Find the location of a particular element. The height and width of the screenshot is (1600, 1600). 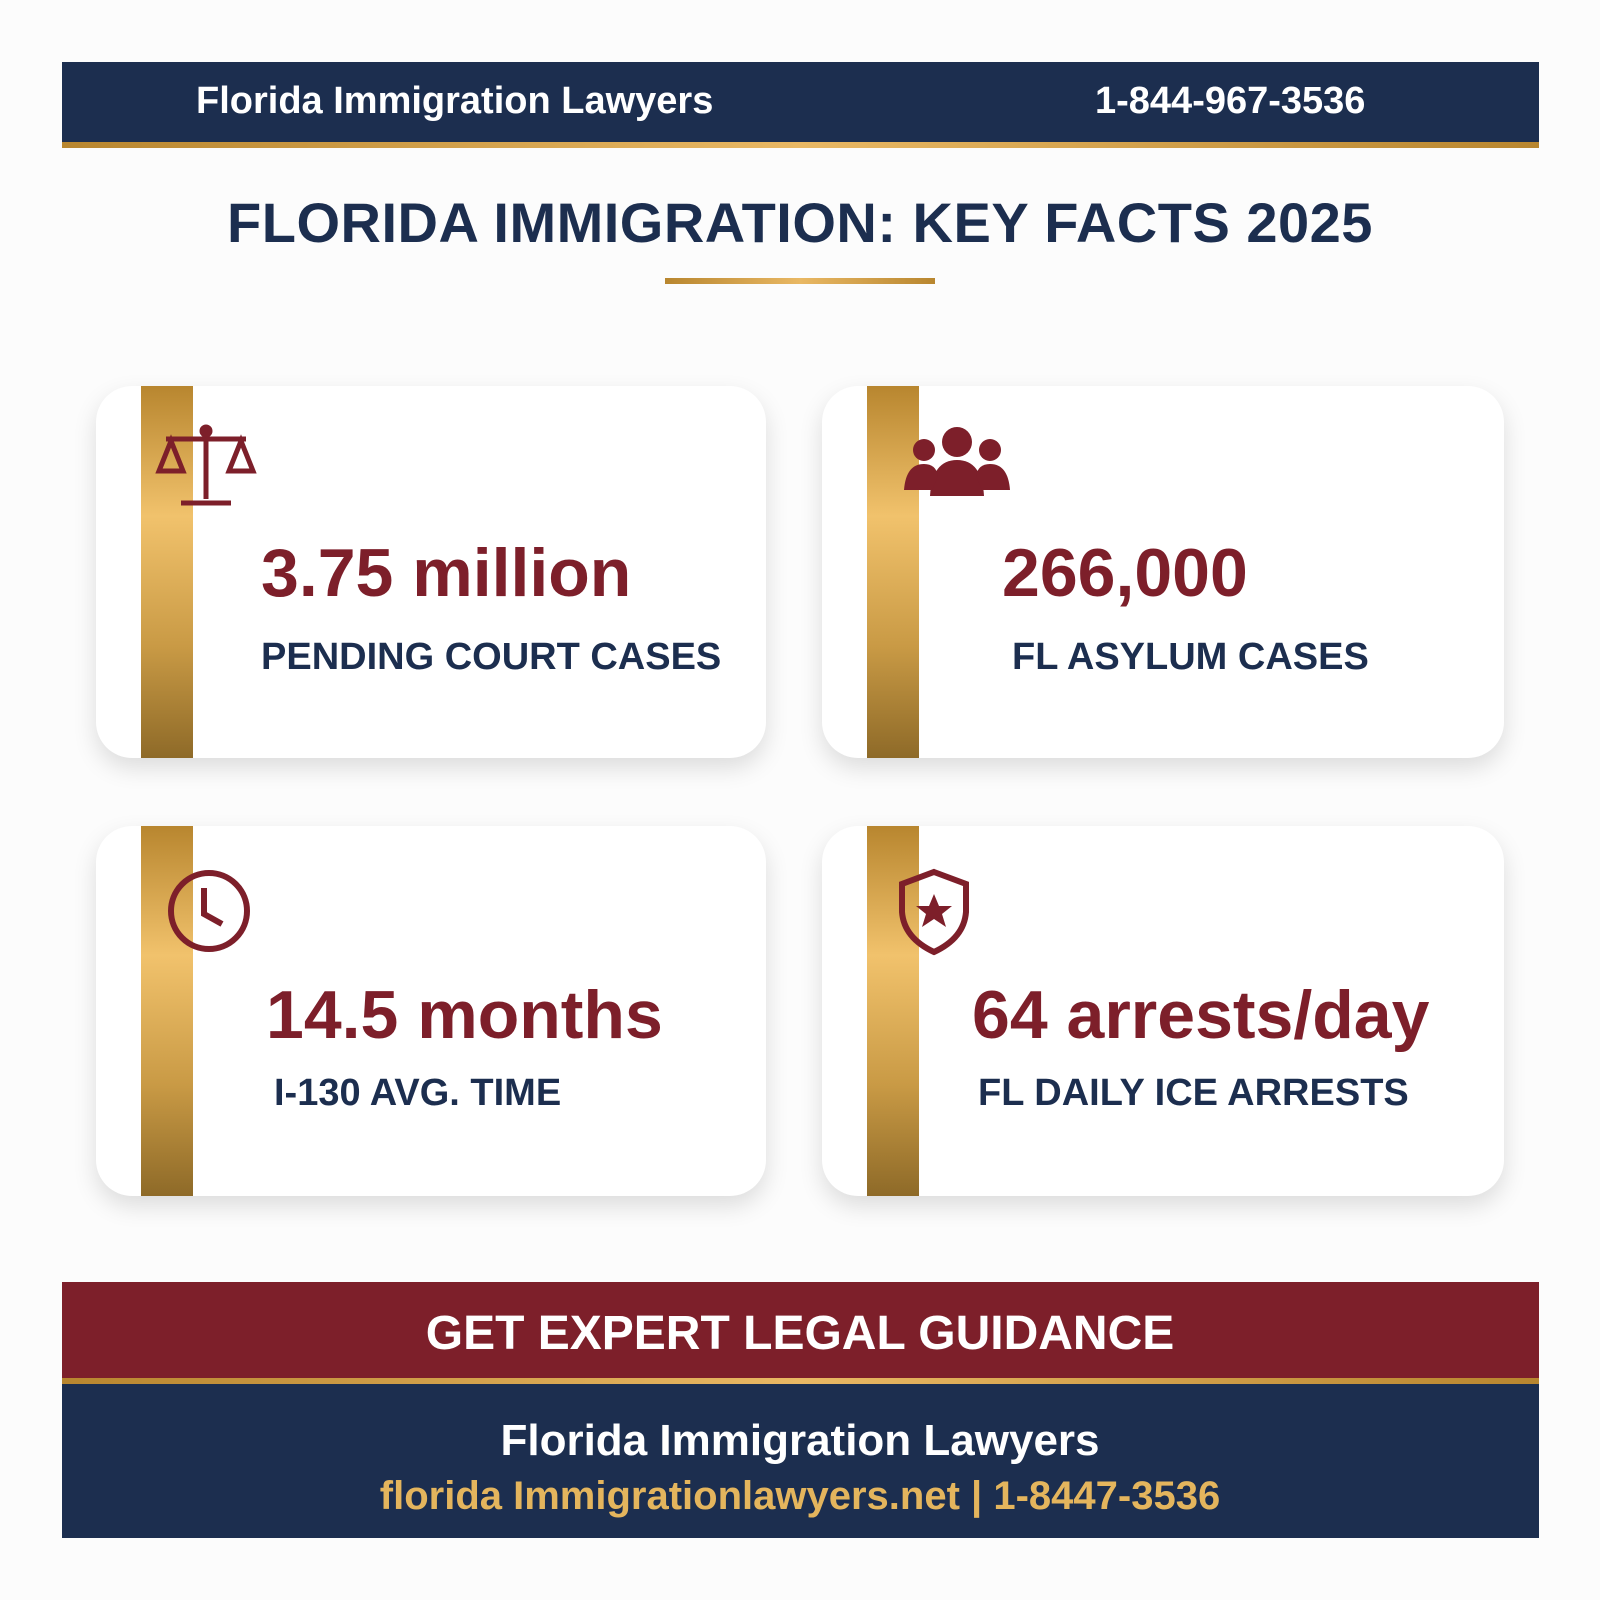

shield-icon is located at coordinates (934, 912).